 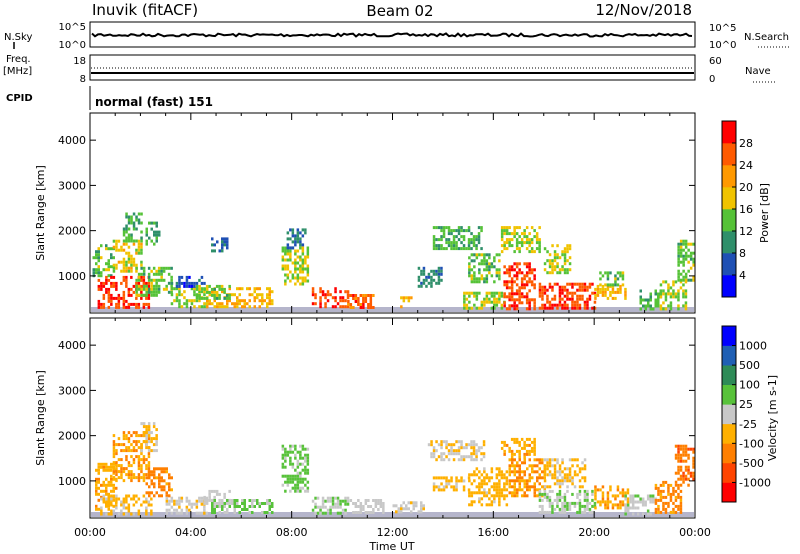 I want to click on date-title: 12/Nov/2018, so click(x=643, y=10).